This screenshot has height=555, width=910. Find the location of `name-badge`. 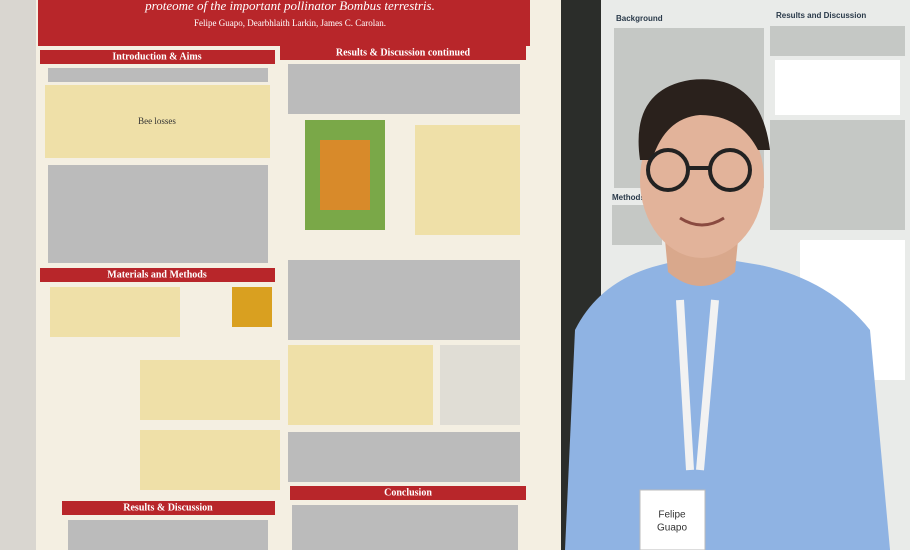

name-badge is located at coordinates (672, 520).